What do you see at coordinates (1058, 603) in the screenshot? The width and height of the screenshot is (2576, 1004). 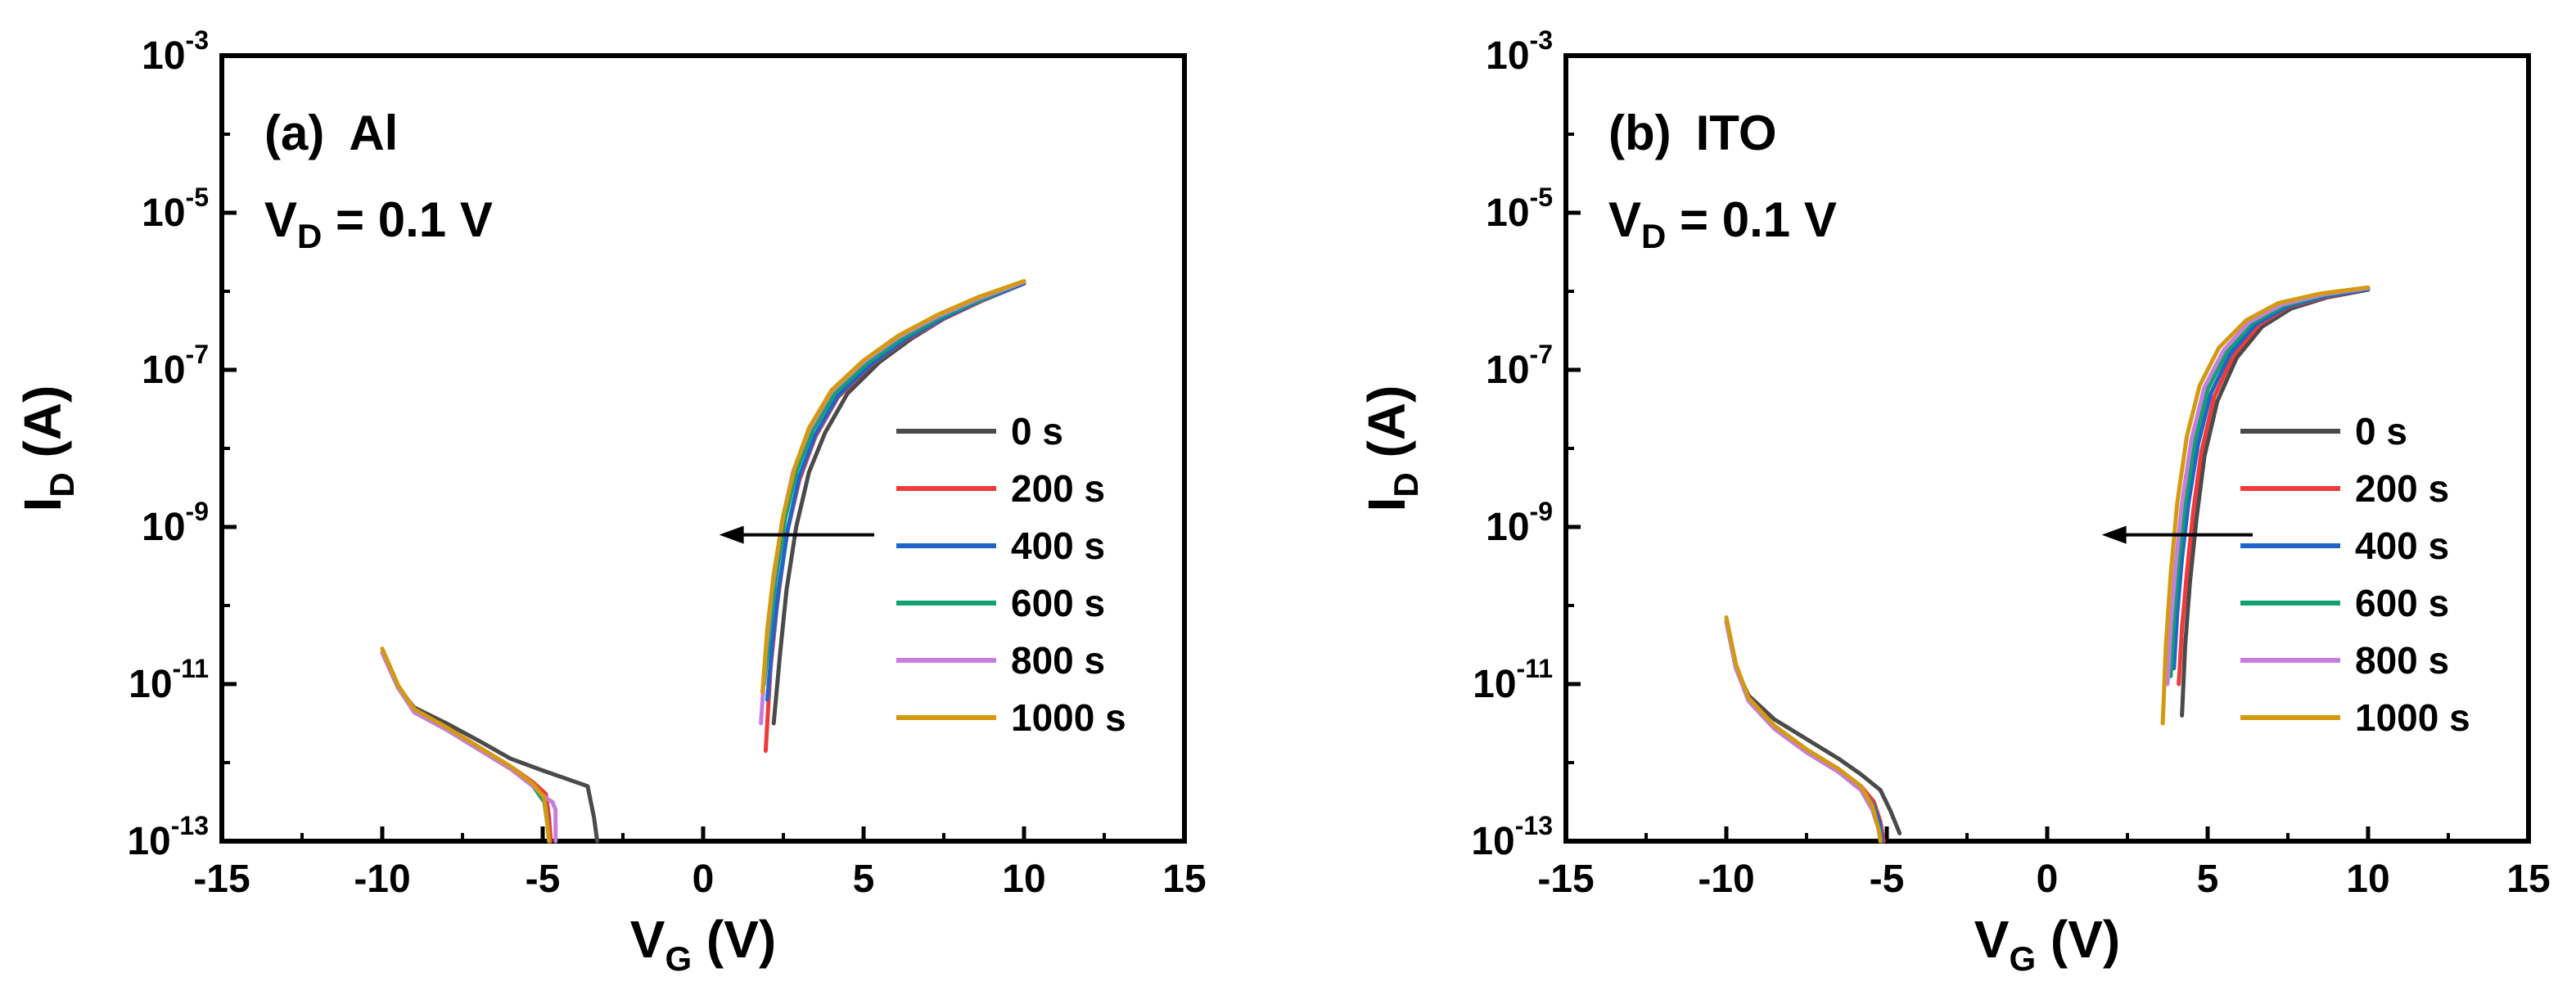 I see `legend-label: 600 s` at bounding box center [1058, 603].